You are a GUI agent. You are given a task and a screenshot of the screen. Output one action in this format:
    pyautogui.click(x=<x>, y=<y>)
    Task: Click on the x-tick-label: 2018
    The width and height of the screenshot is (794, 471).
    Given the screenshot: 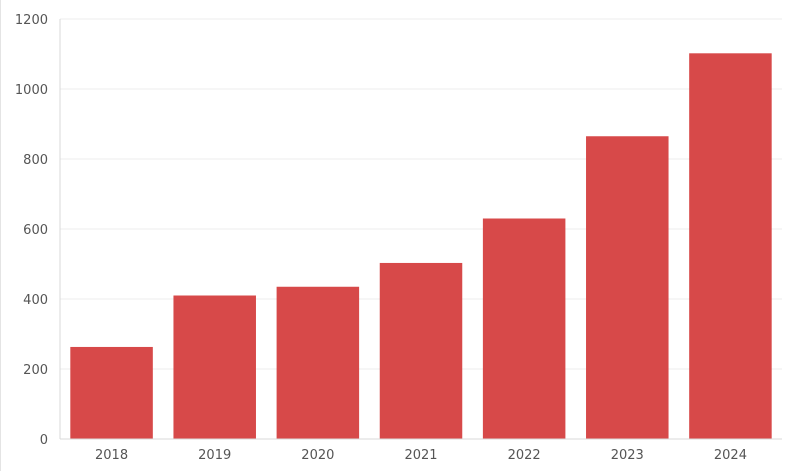 What is the action you would take?
    pyautogui.click(x=111, y=455)
    